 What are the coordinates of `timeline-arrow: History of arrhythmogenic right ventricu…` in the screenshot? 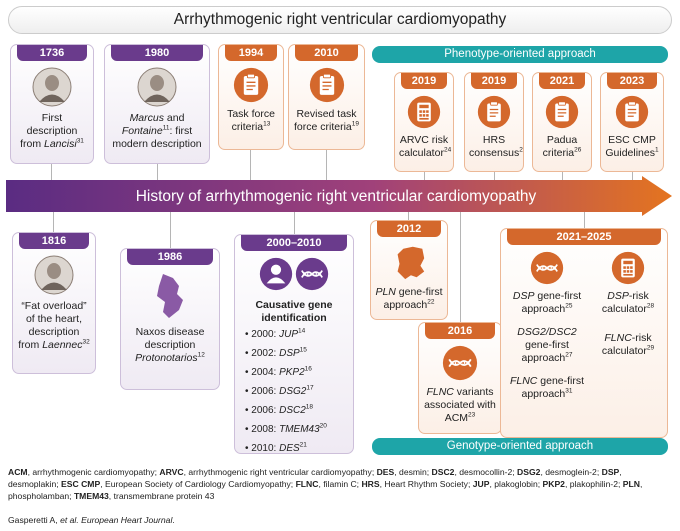 It's located at (339, 196).